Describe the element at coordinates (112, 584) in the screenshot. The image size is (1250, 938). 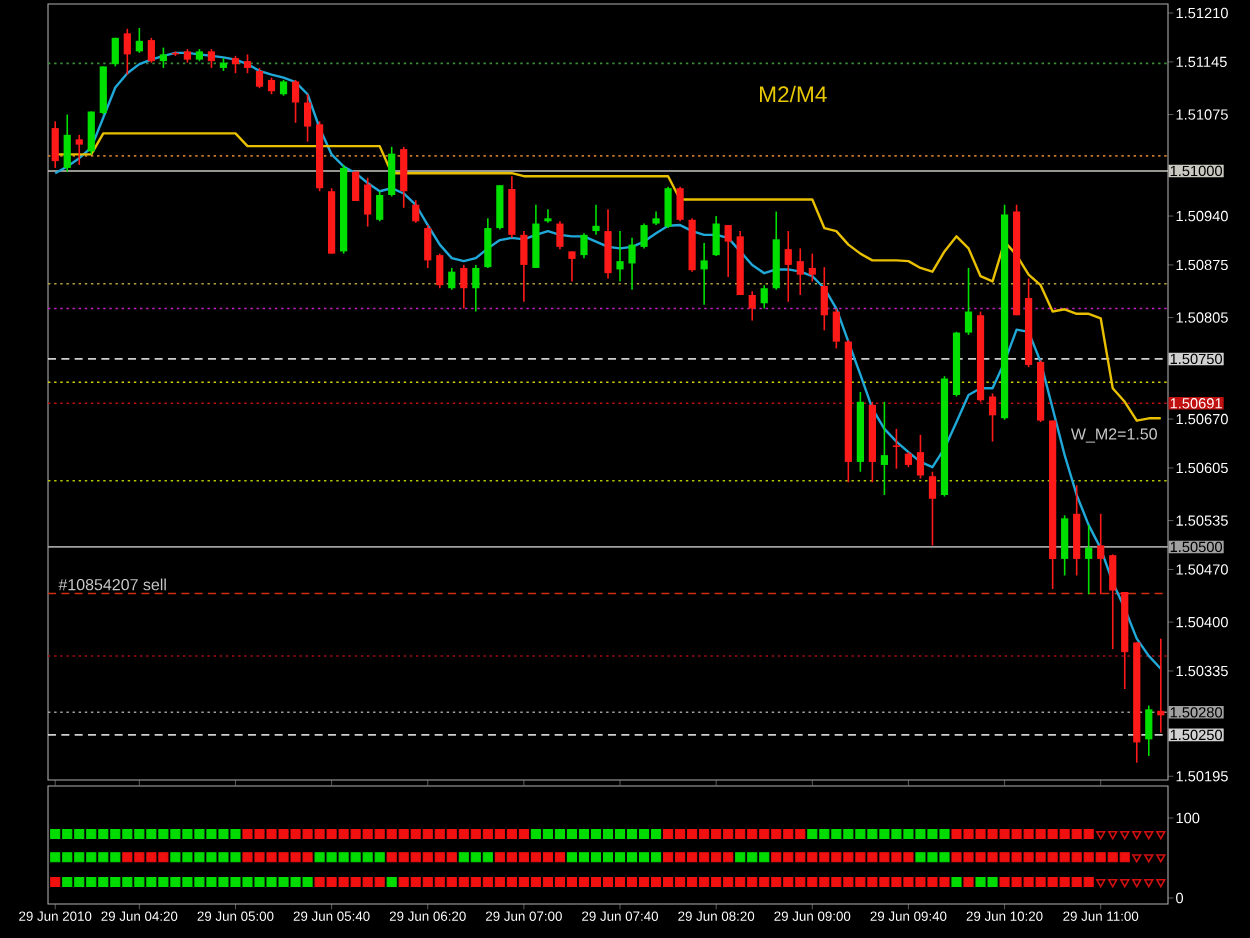
I see `annotation: #10854207 sell` at that location.